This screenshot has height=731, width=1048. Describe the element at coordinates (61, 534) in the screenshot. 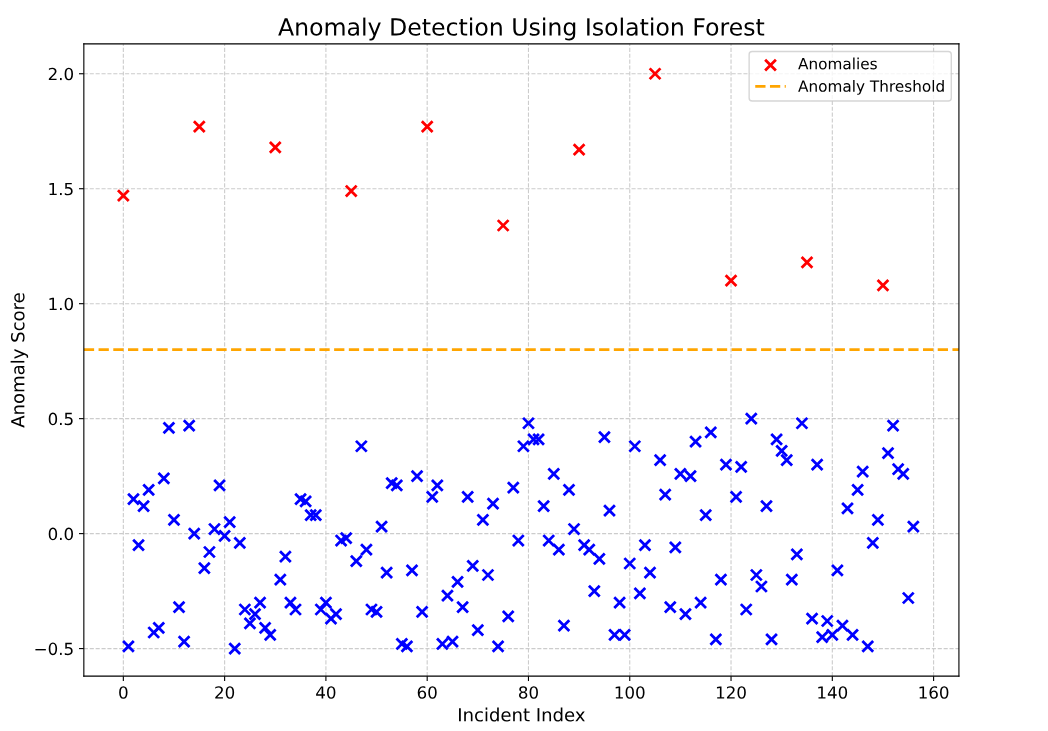

I see `y-tick-label: 0.0` at that location.